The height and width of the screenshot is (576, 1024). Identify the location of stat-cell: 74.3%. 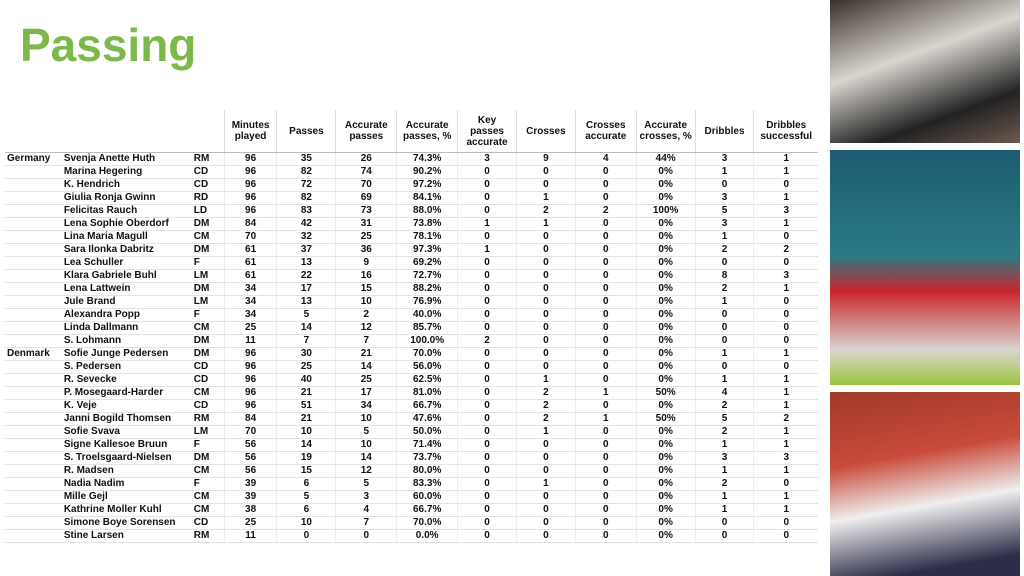
(427, 159).